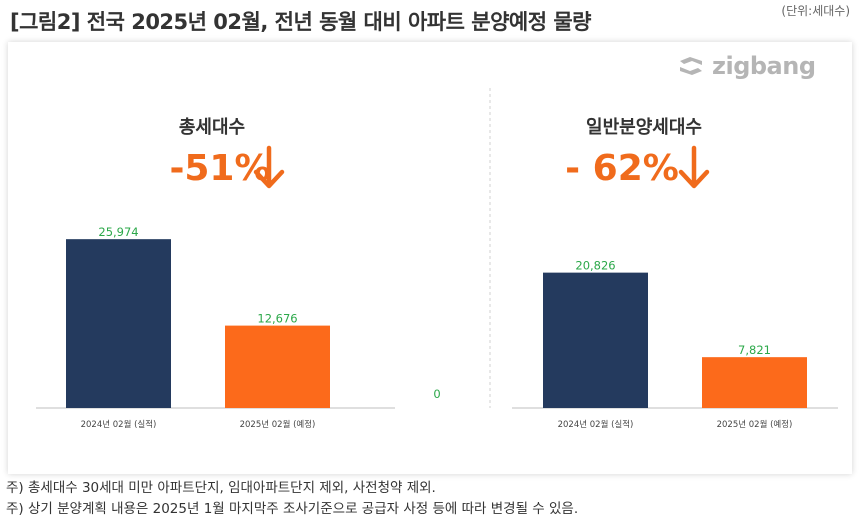 This screenshot has width=860, height=522. Describe the element at coordinates (595, 266) in the screenshot. I see `data-label: 20,826` at that location.